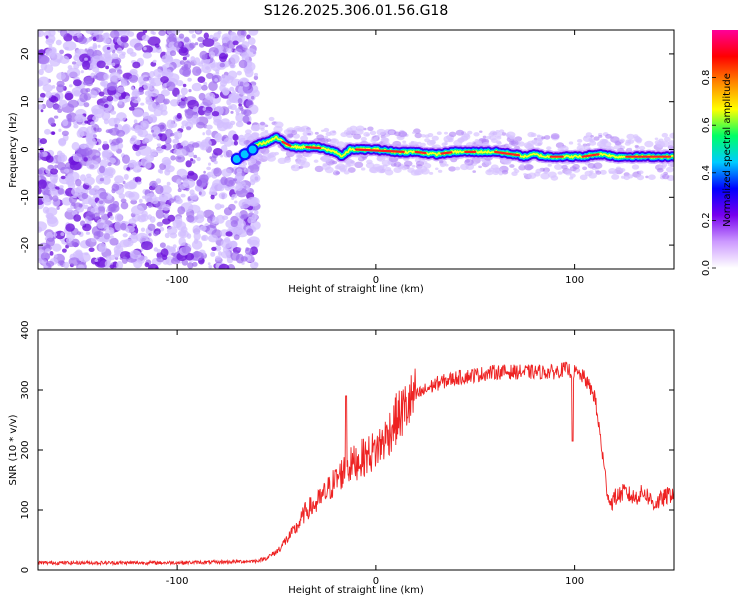 This screenshot has width=750, height=600. I want to click on snr-ylabel: SNR (10 * v/v), so click(13, 449).